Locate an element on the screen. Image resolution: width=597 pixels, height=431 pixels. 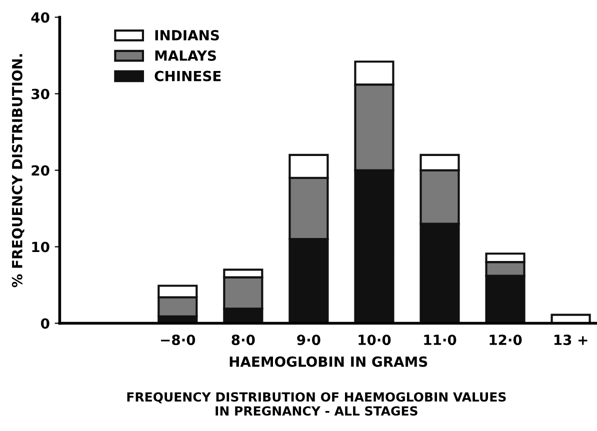
x-tick-label: 8·0 is located at coordinates (243, 340).